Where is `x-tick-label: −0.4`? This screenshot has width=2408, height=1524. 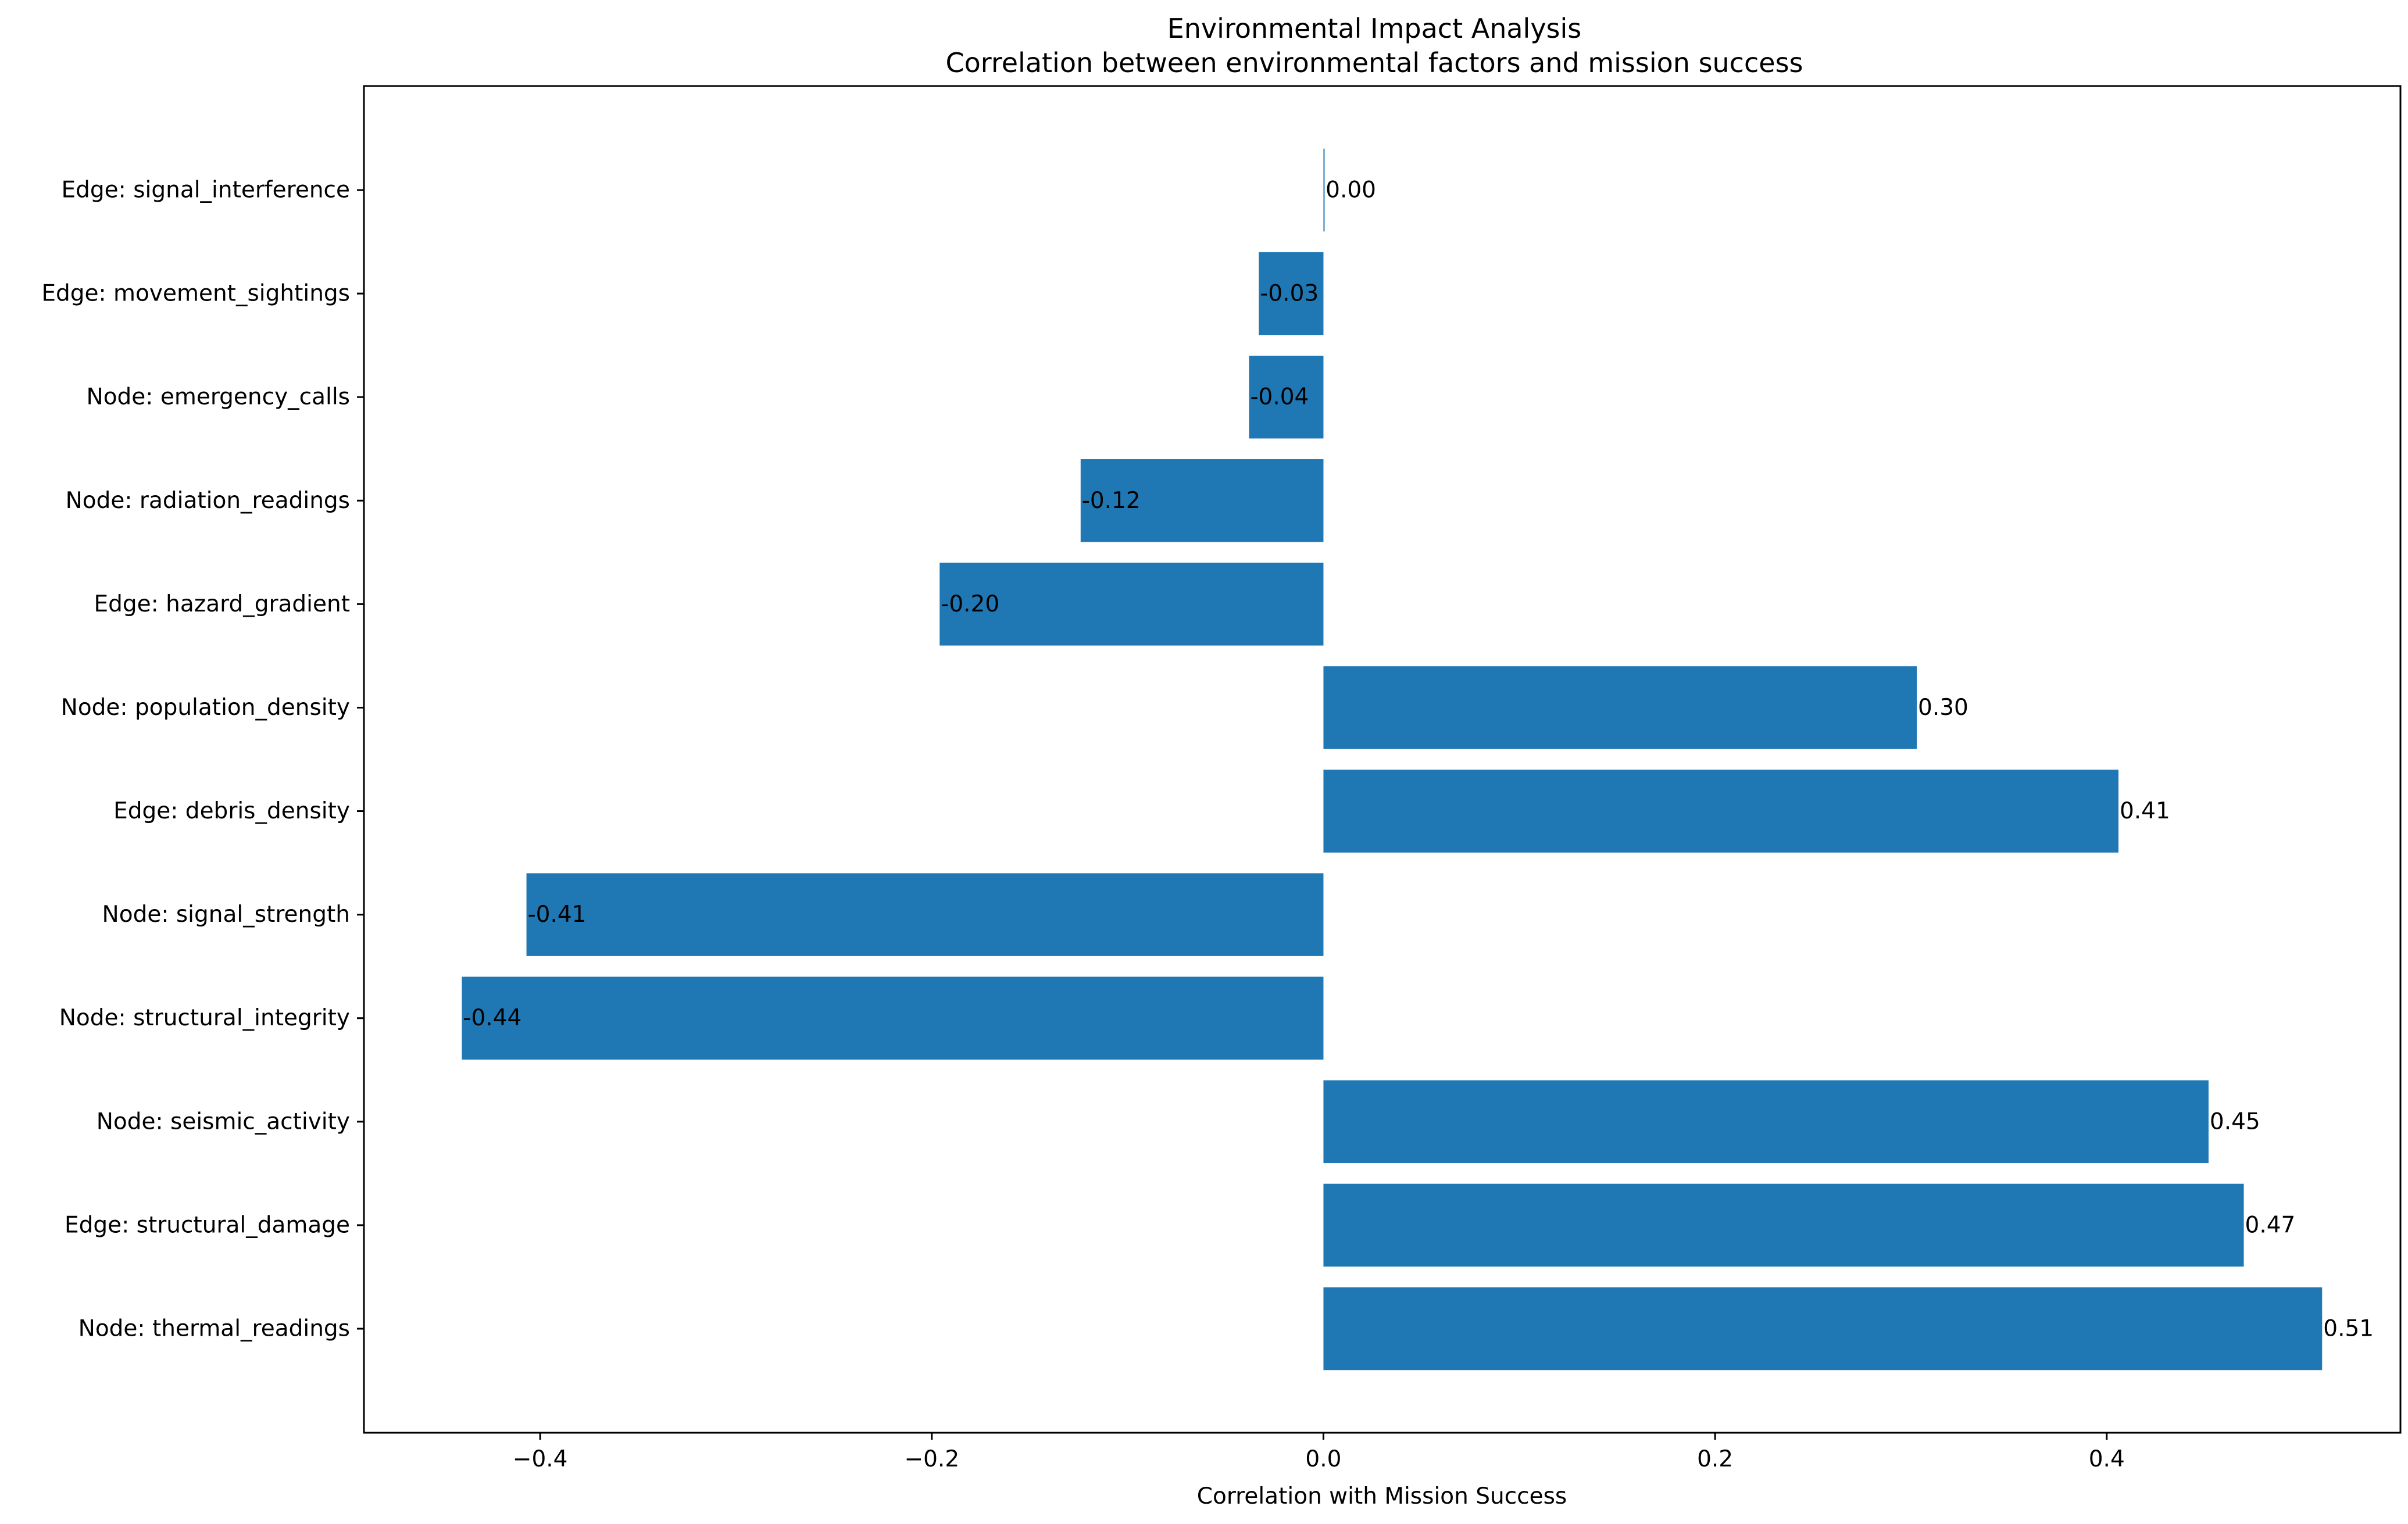 x-tick-label: −0.4 is located at coordinates (540, 1459).